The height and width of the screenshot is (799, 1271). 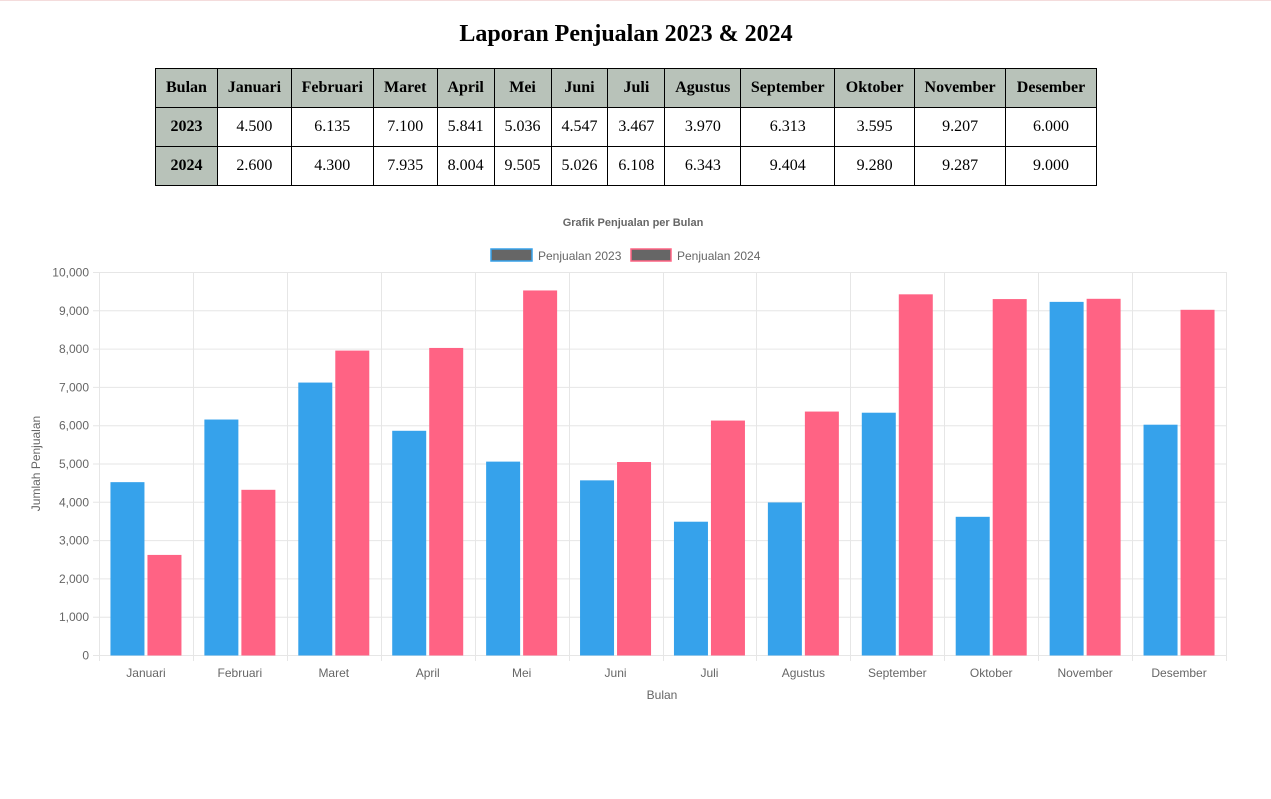 What do you see at coordinates (662, 695) in the screenshot?
I see `x-axis-title: Bulan` at bounding box center [662, 695].